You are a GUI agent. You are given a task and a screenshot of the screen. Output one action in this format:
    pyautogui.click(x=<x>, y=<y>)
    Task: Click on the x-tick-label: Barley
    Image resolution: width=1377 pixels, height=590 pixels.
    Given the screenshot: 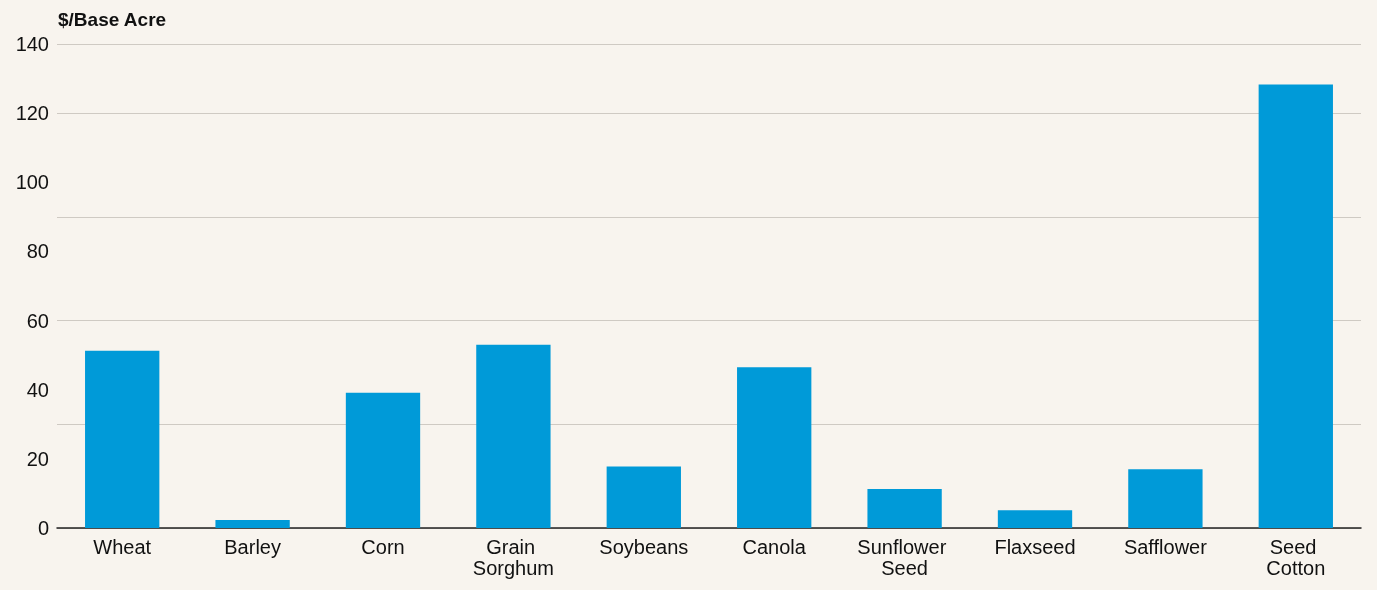 What is the action you would take?
    pyautogui.click(x=252, y=546)
    